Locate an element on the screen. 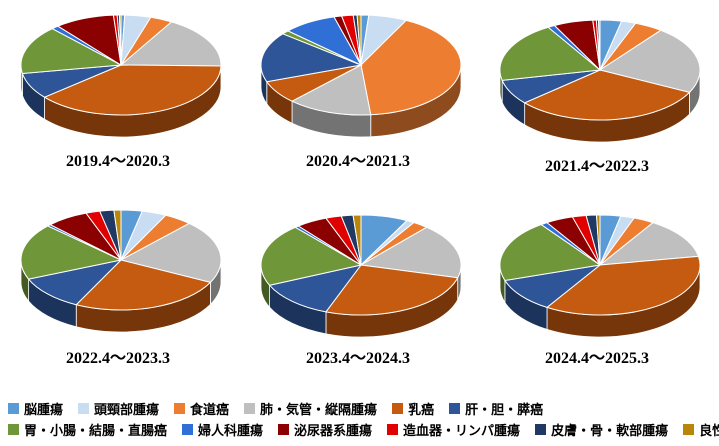 The height and width of the screenshot is (446, 719). legend-label: 乳癌 is located at coordinates (421, 410).